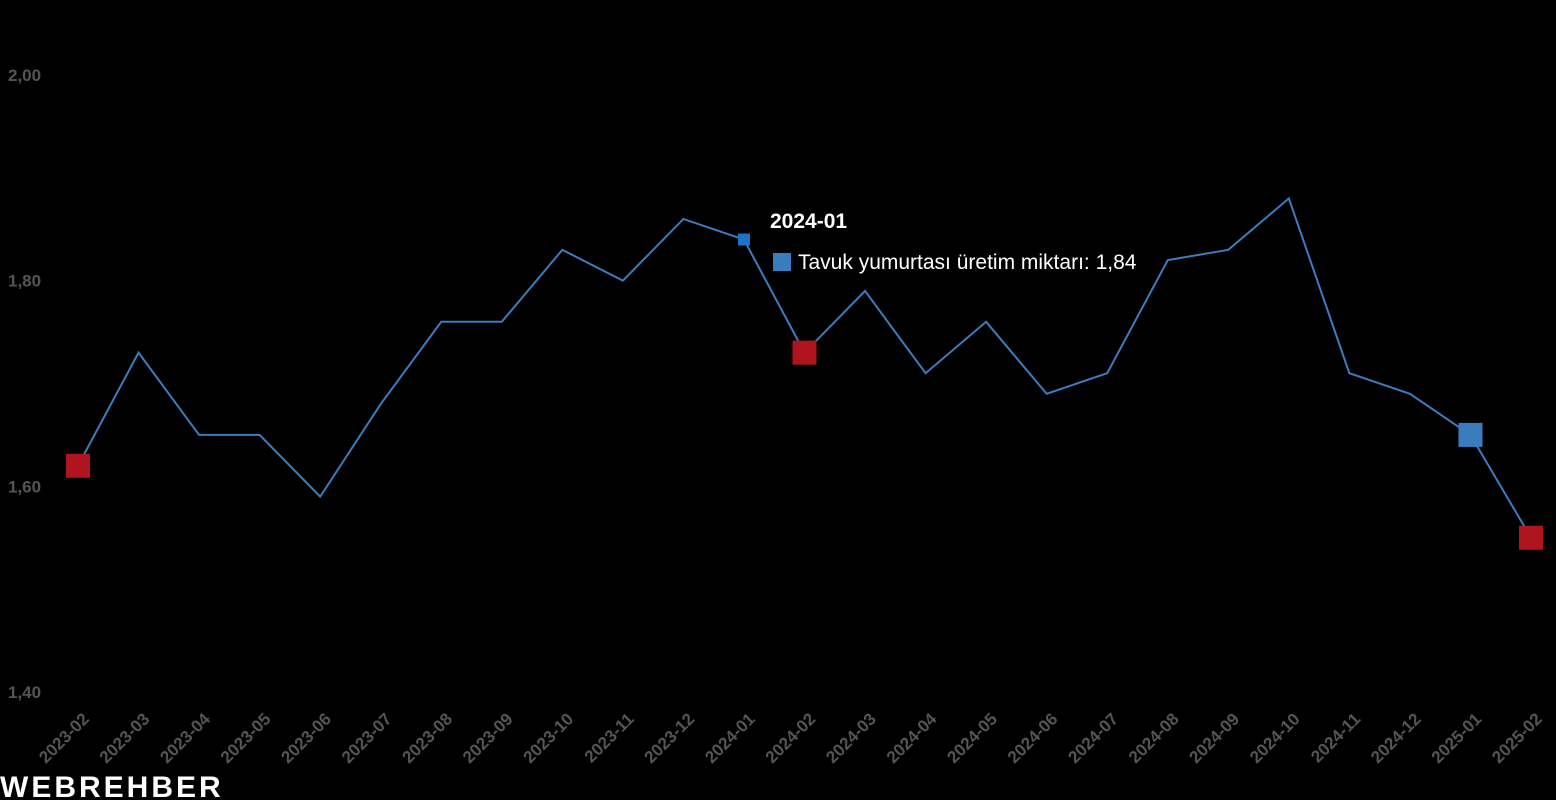  What do you see at coordinates (488, 738) in the screenshot?
I see `x-tick-label: 2023-09` at bounding box center [488, 738].